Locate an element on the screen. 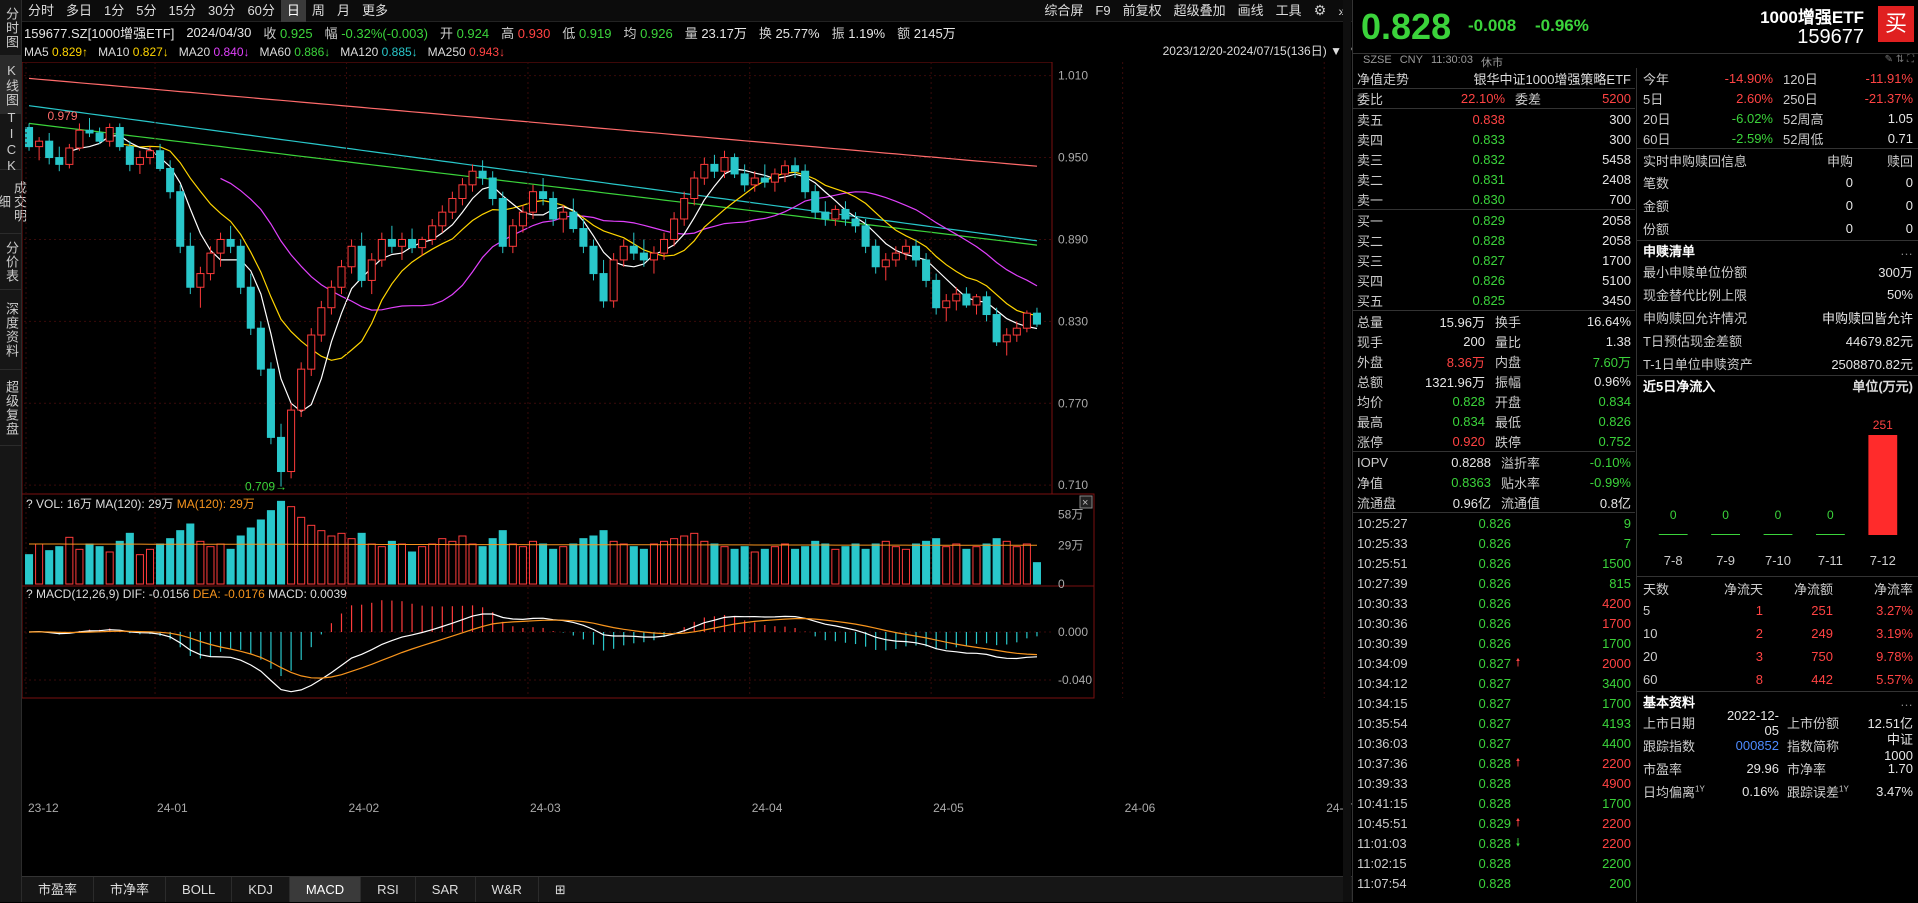  nav-5: 深度资料 is located at coordinates (11, 330).